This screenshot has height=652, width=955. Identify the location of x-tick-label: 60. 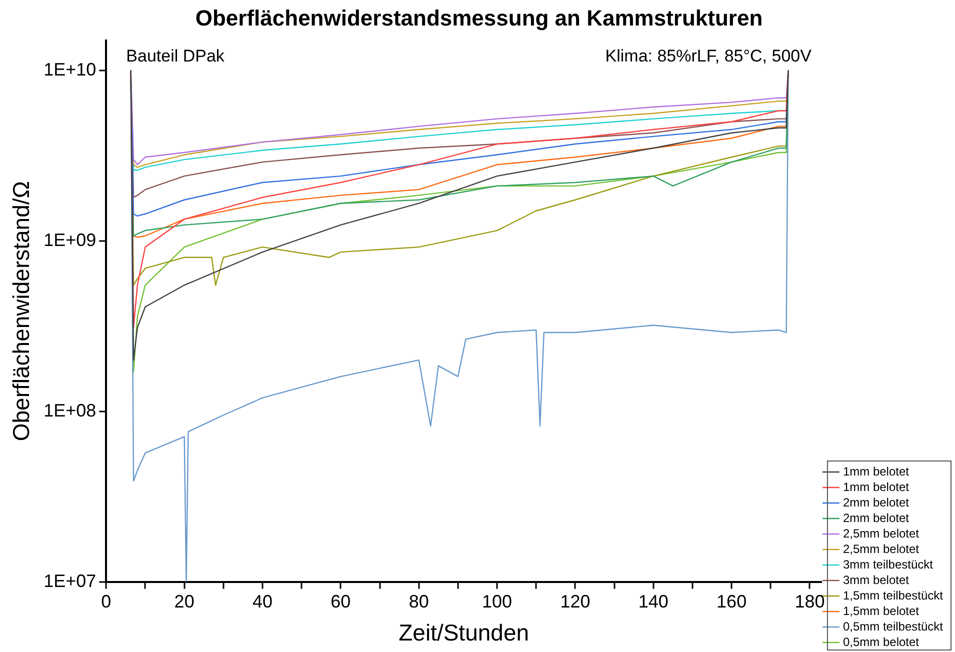
(340, 602).